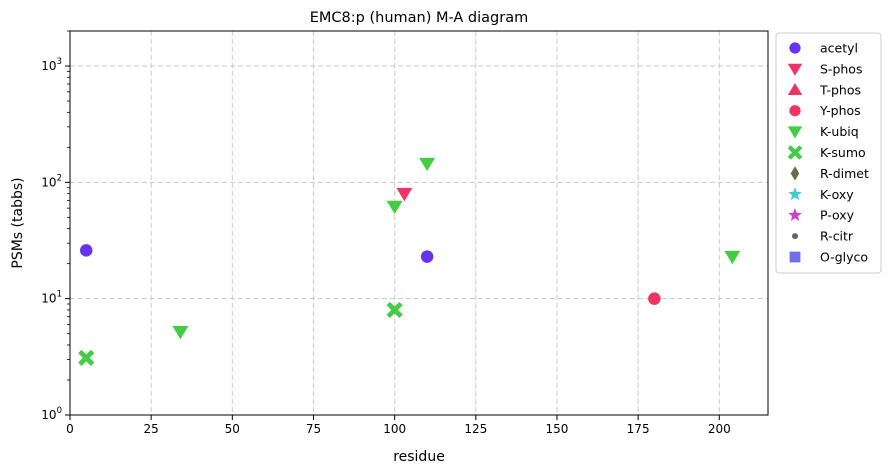 This screenshot has height=474, width=889. I want to click on point-S-phos, so click(404, 194).